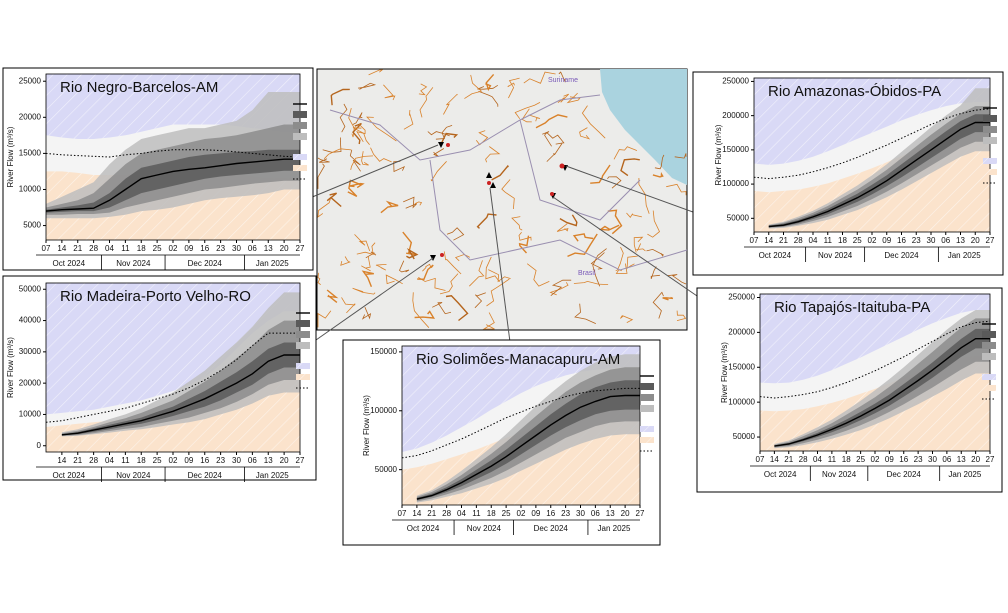 The height and width of the screenshot is (613, 1008). What do you see at coordinates (93, 460) in the screenshot?
I see `x-tick-label: 28` at bounding box center [93, 460].